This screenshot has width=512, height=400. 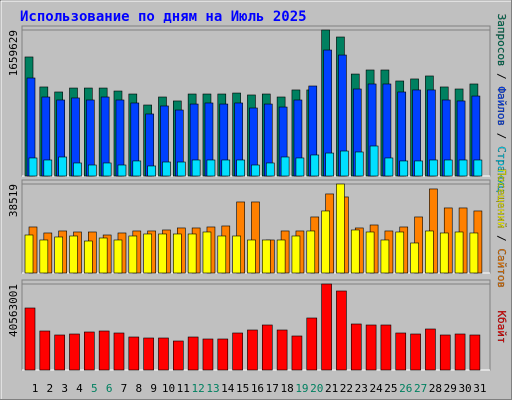 I want to click on x-tick-label: 30, so click(x=464, y=388).